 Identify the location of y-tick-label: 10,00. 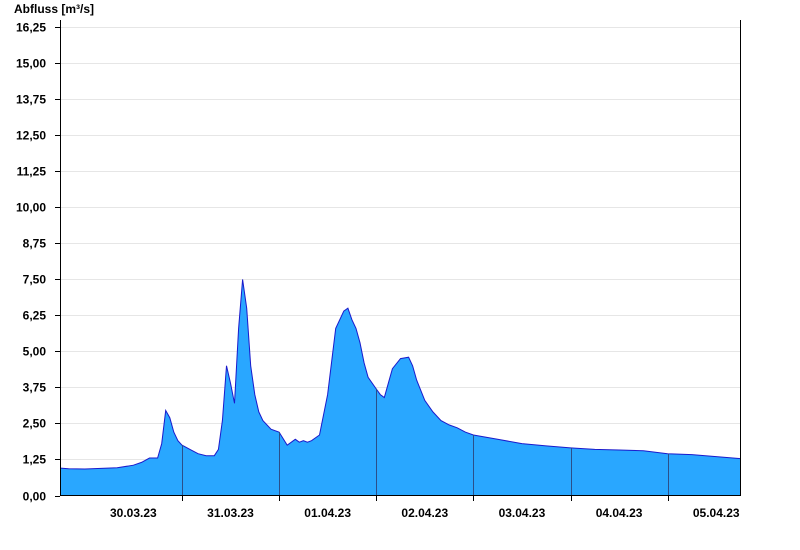
(31, 208).